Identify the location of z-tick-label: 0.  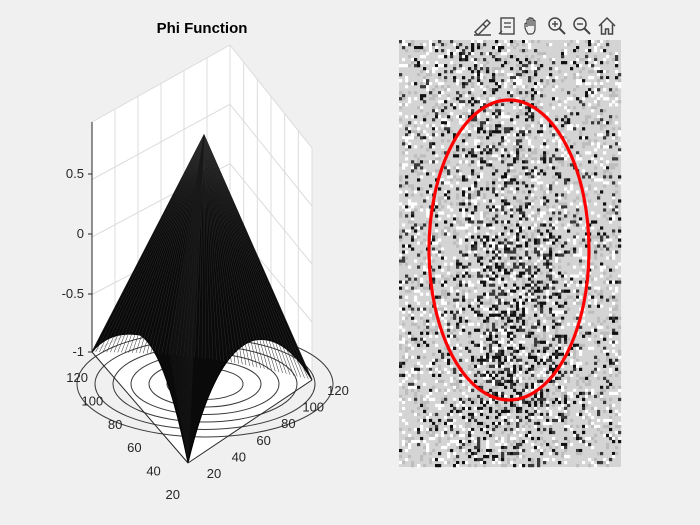
(80, 233).